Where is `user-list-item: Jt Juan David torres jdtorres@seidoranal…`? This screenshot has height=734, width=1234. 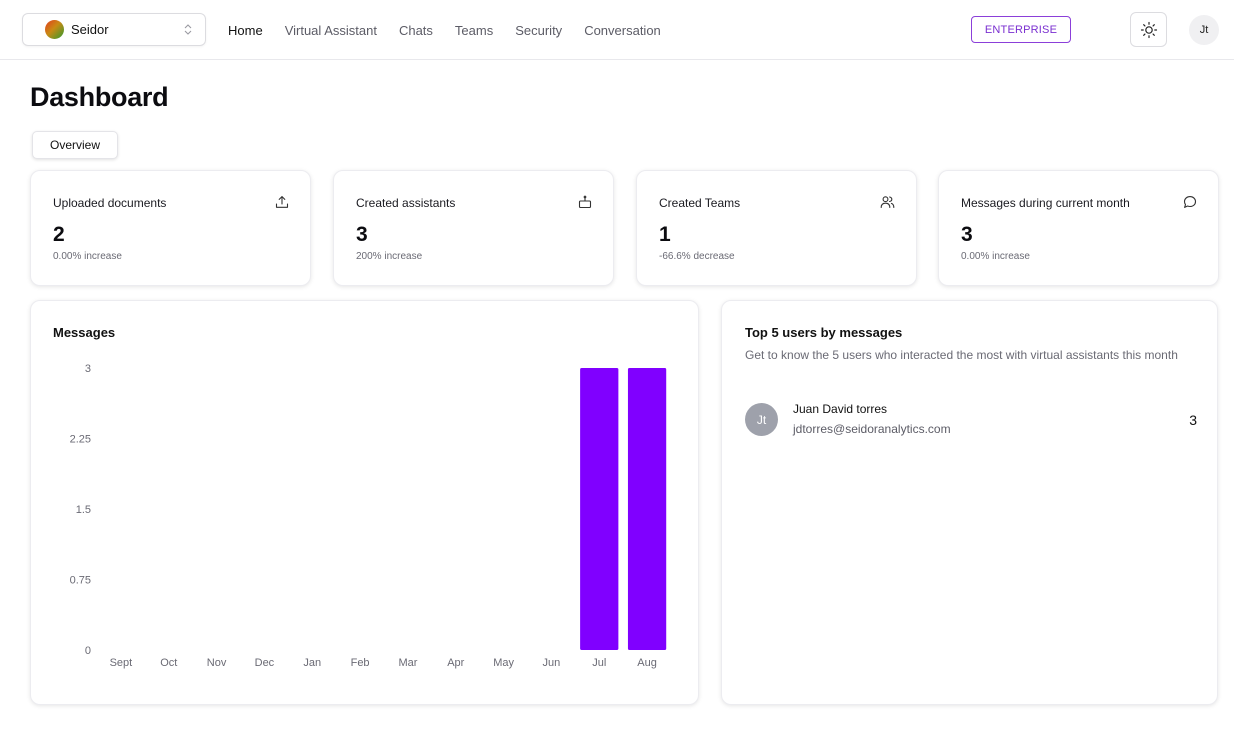 user-list-item: Jt Juan David torres jdtorres@seidoranal… is located at coordinates (971, 421).